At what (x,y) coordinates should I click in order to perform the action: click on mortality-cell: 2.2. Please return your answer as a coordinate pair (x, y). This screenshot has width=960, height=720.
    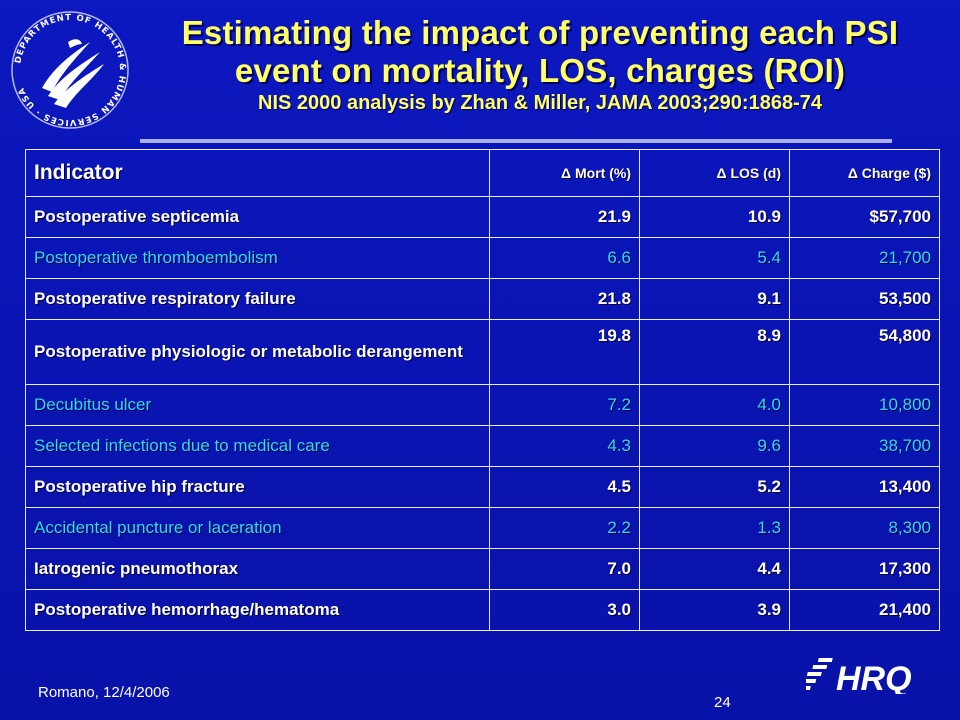
    Looking at the image, I should click on (564, 528).